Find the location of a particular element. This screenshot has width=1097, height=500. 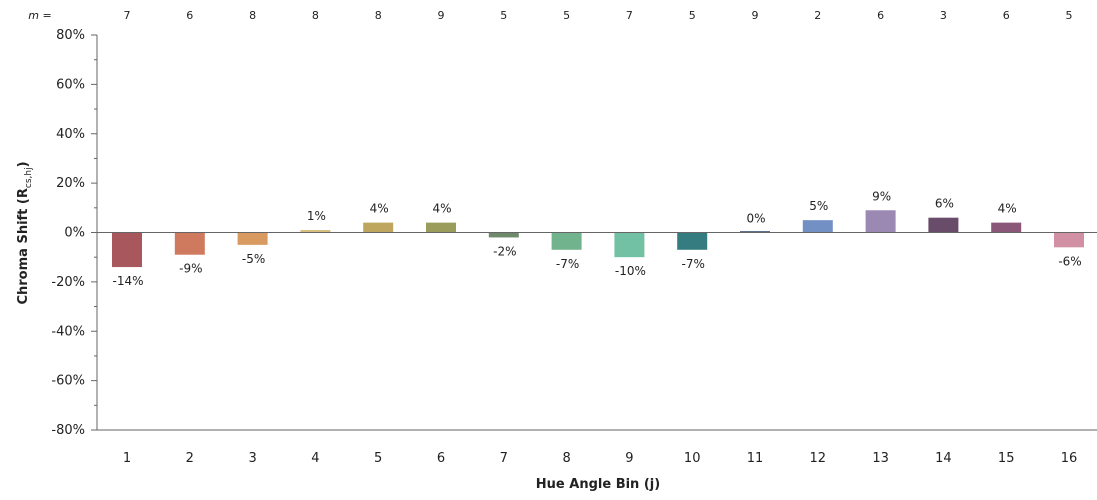

m-count-row: 7 6 8 8 8 9 5 5 7 5 9 2 6 3 6 5 is located at coordinates (598, 15).